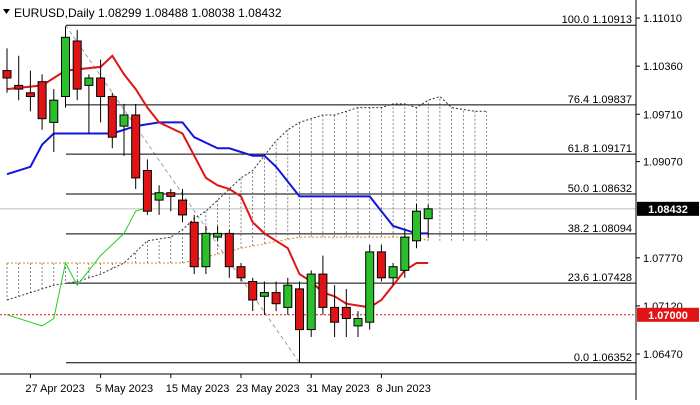 The image size is (700, 405). I want to click on price-tick-label: 1.09710, so click(663, 115).